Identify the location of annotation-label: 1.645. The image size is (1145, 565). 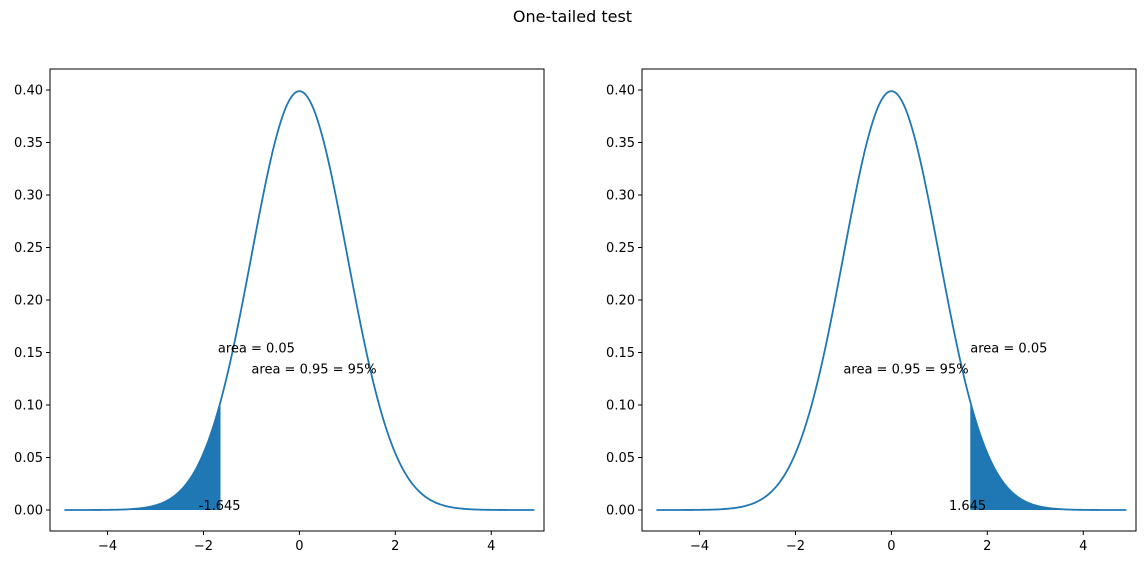
(967, 506).